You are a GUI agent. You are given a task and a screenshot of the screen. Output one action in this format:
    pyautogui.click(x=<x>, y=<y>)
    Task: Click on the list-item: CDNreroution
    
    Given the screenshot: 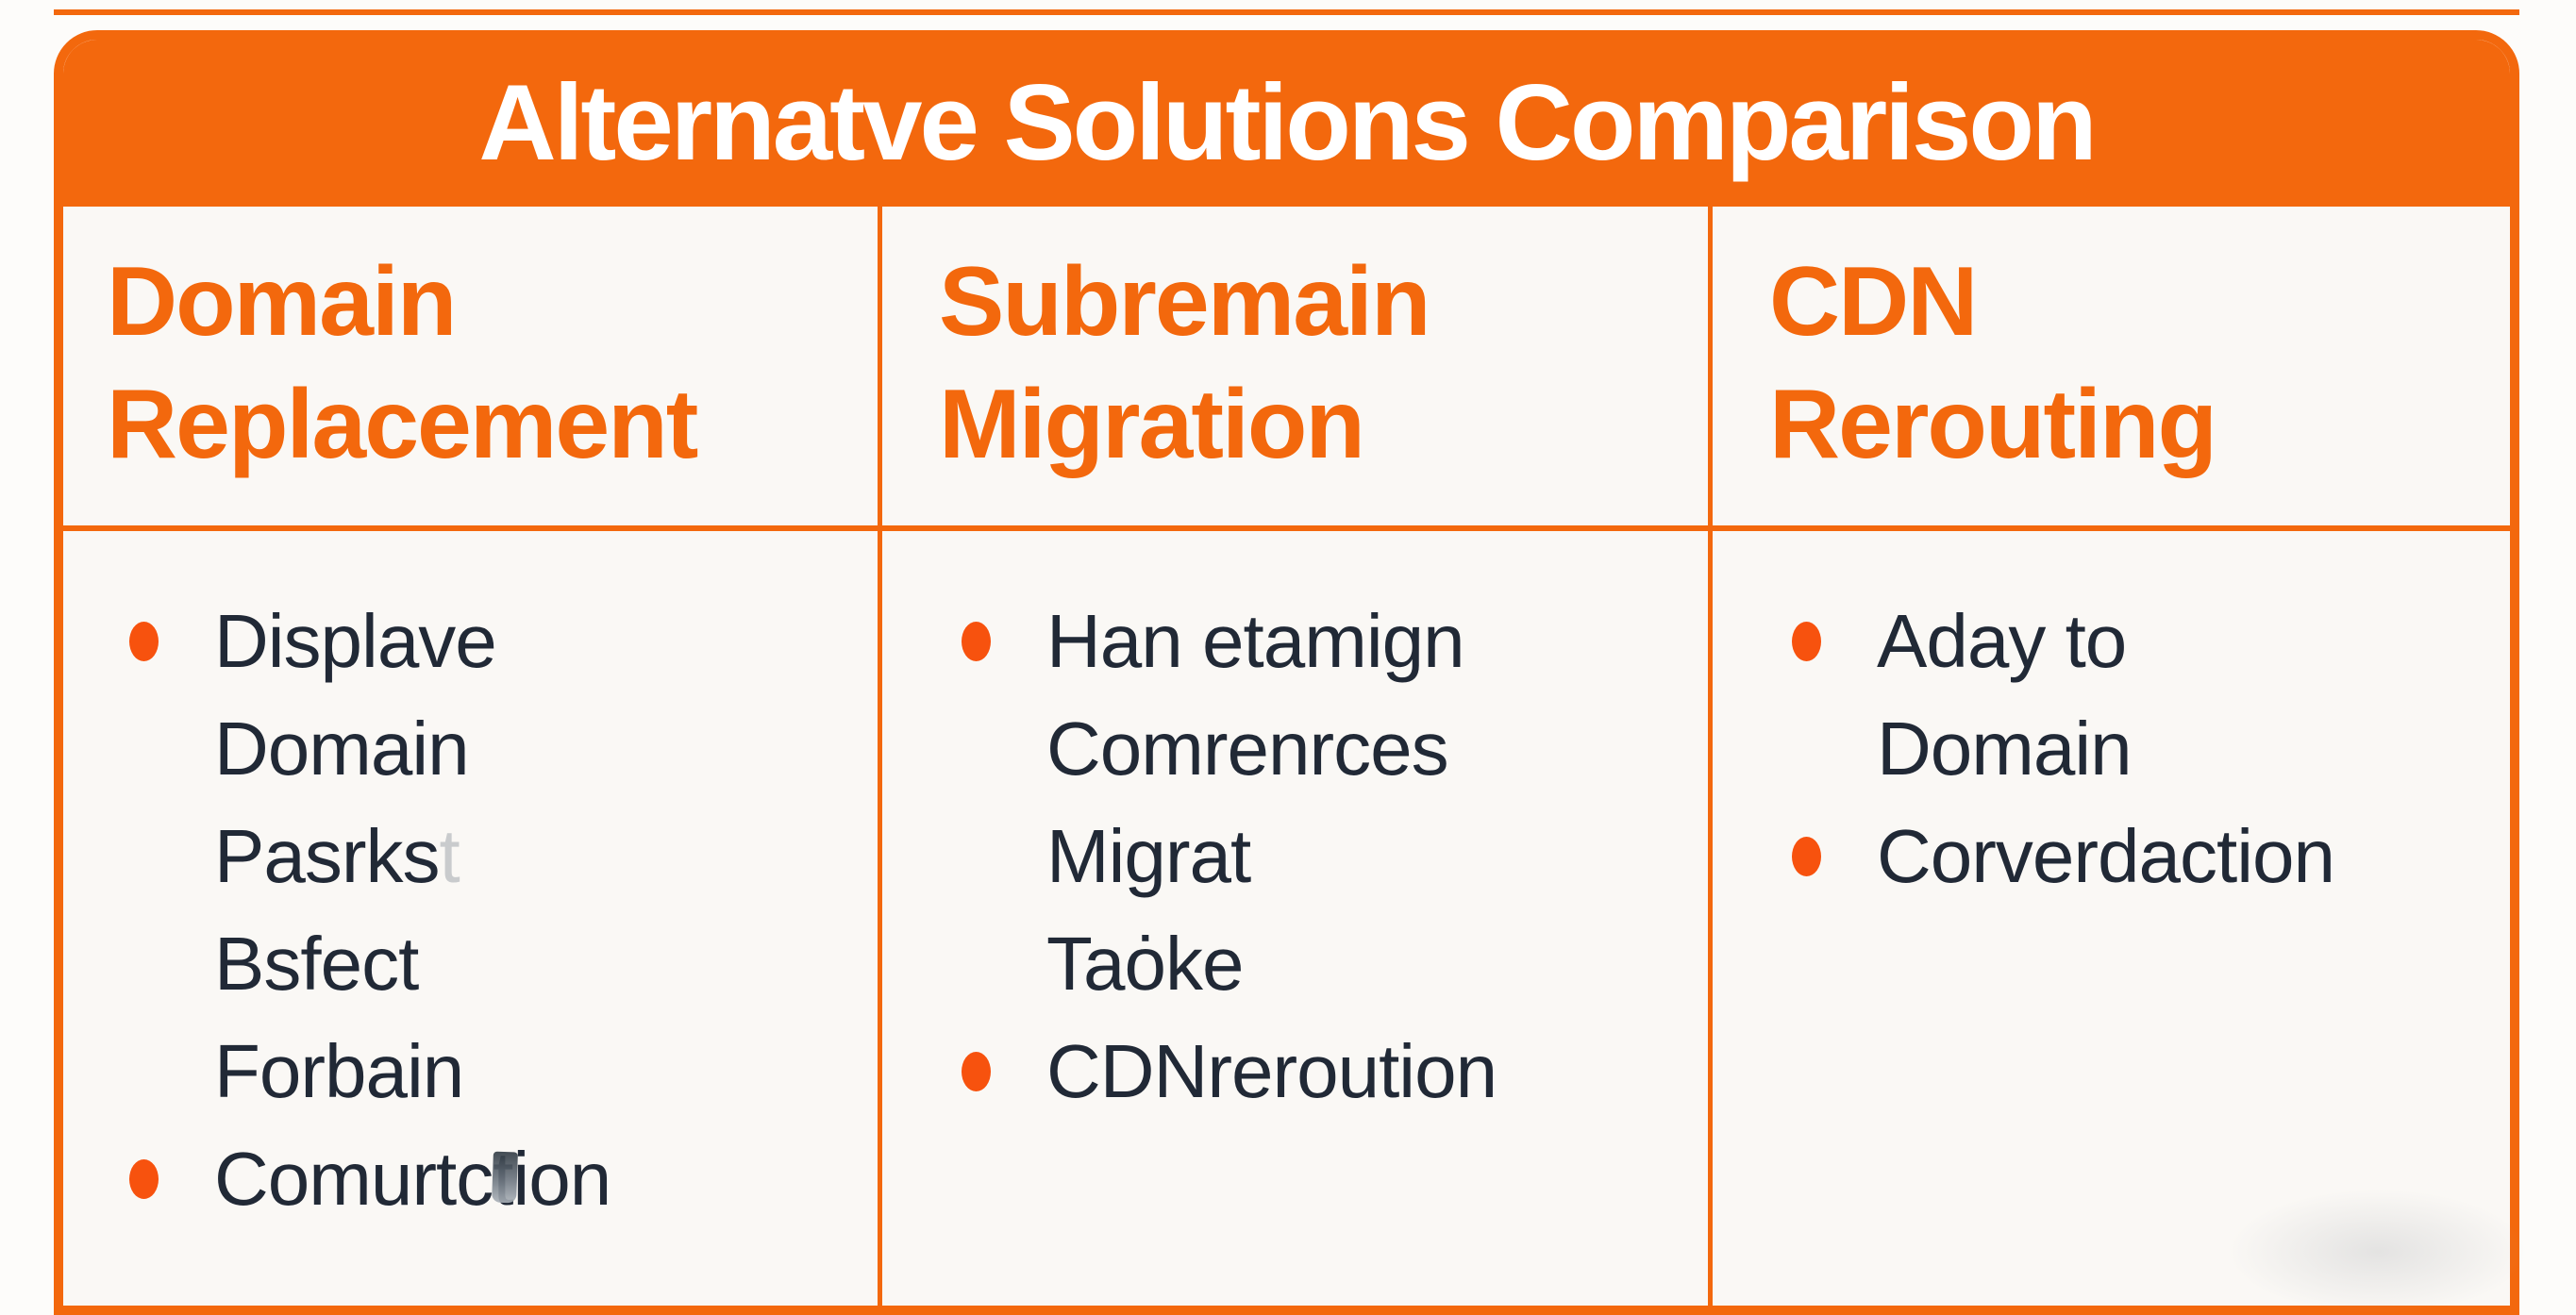 What is the action you would take?
    pyautogui.click(x=1322, y=1071)
    